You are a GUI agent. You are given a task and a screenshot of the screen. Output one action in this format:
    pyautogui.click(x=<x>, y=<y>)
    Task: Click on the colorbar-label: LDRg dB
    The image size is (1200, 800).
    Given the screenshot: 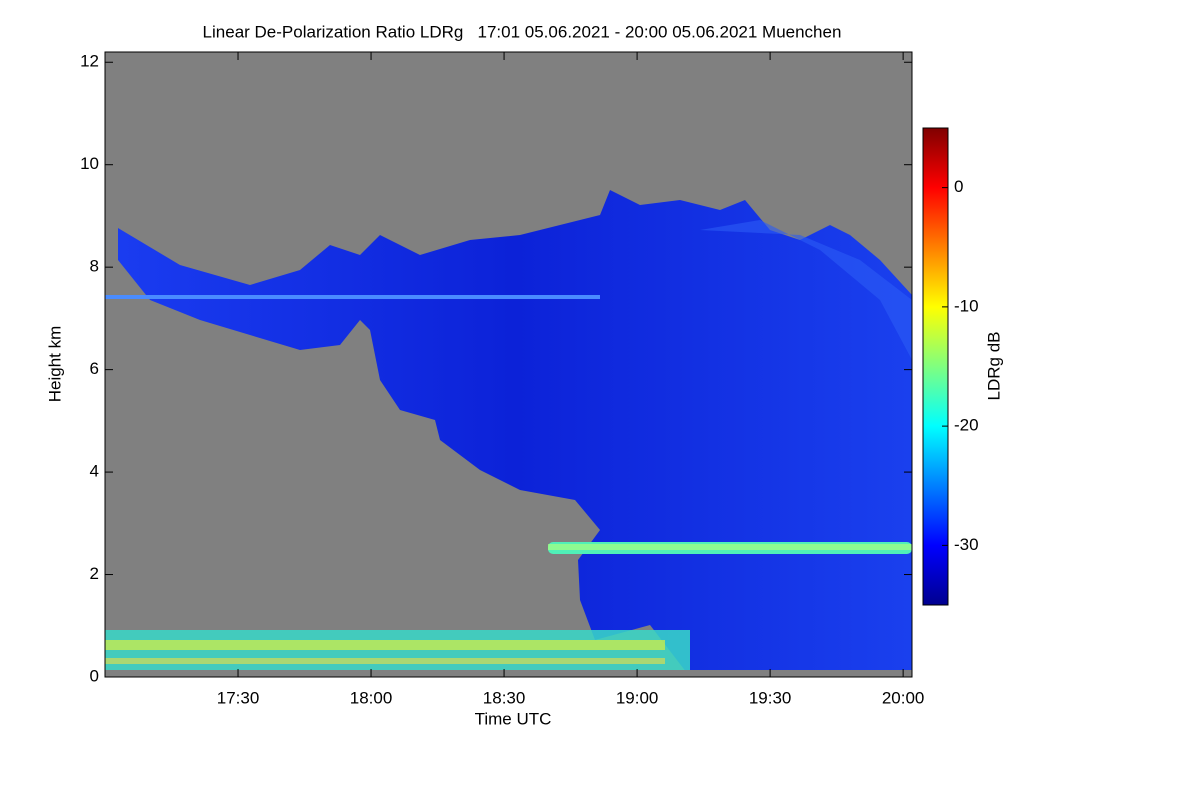 What is the action you would take?
    pyautogui.click(x=993, y=366)
    